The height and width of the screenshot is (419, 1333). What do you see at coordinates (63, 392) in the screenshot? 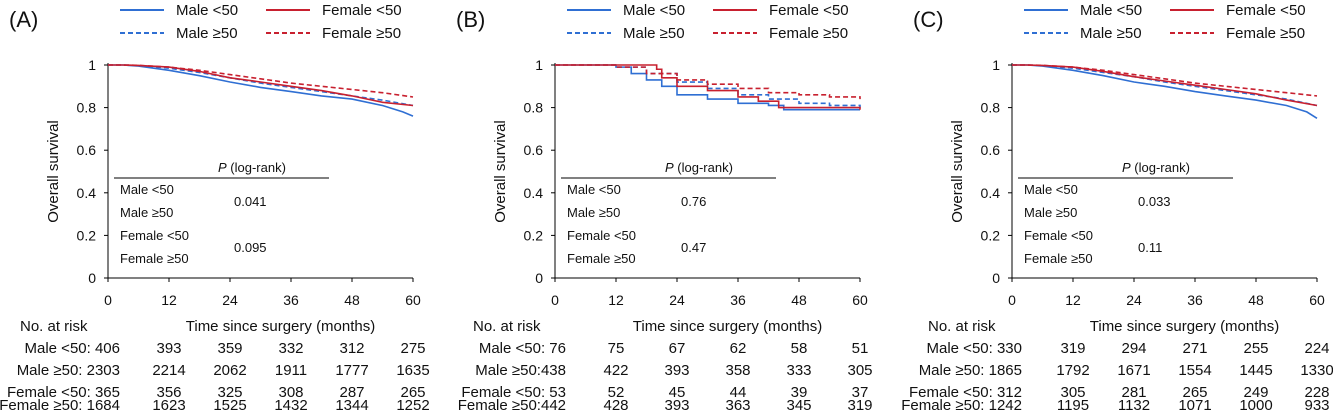
I see `risk-label: Female <50: 365` at bounding box center [63, 392].